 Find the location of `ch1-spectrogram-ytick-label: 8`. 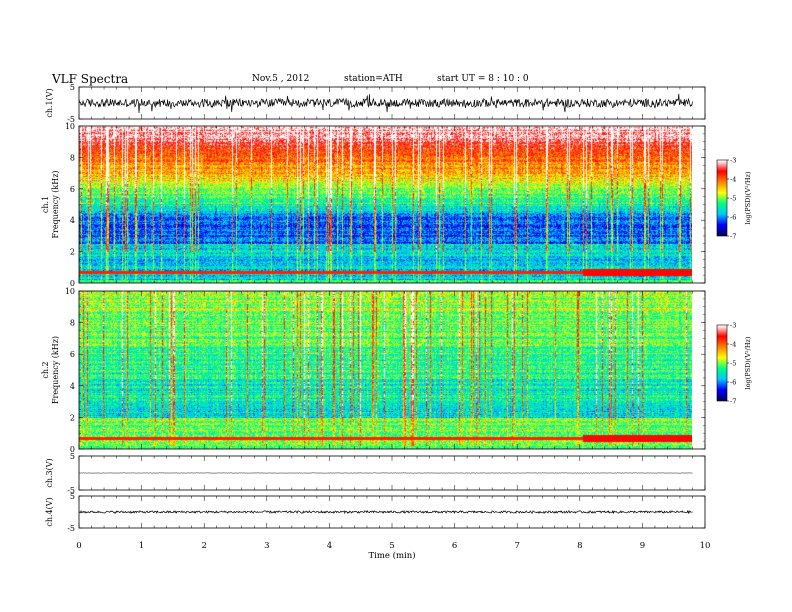

ch1-spectrogram-ytick-label: 8 is located at coordinates (72, 157).